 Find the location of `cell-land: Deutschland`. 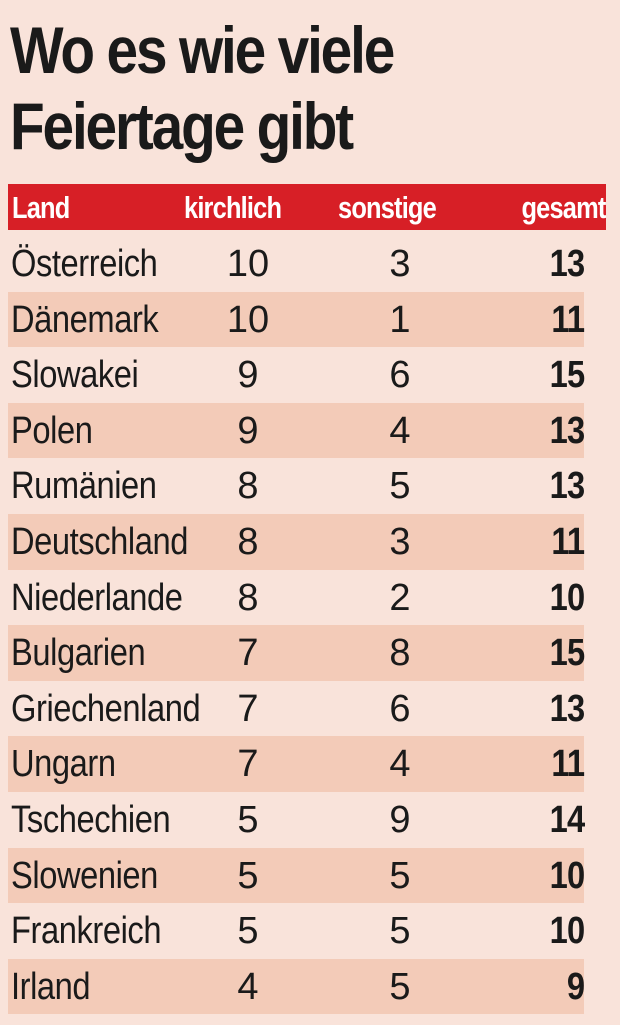

cell-land: Deutschland is located at coordinates (99, 541).